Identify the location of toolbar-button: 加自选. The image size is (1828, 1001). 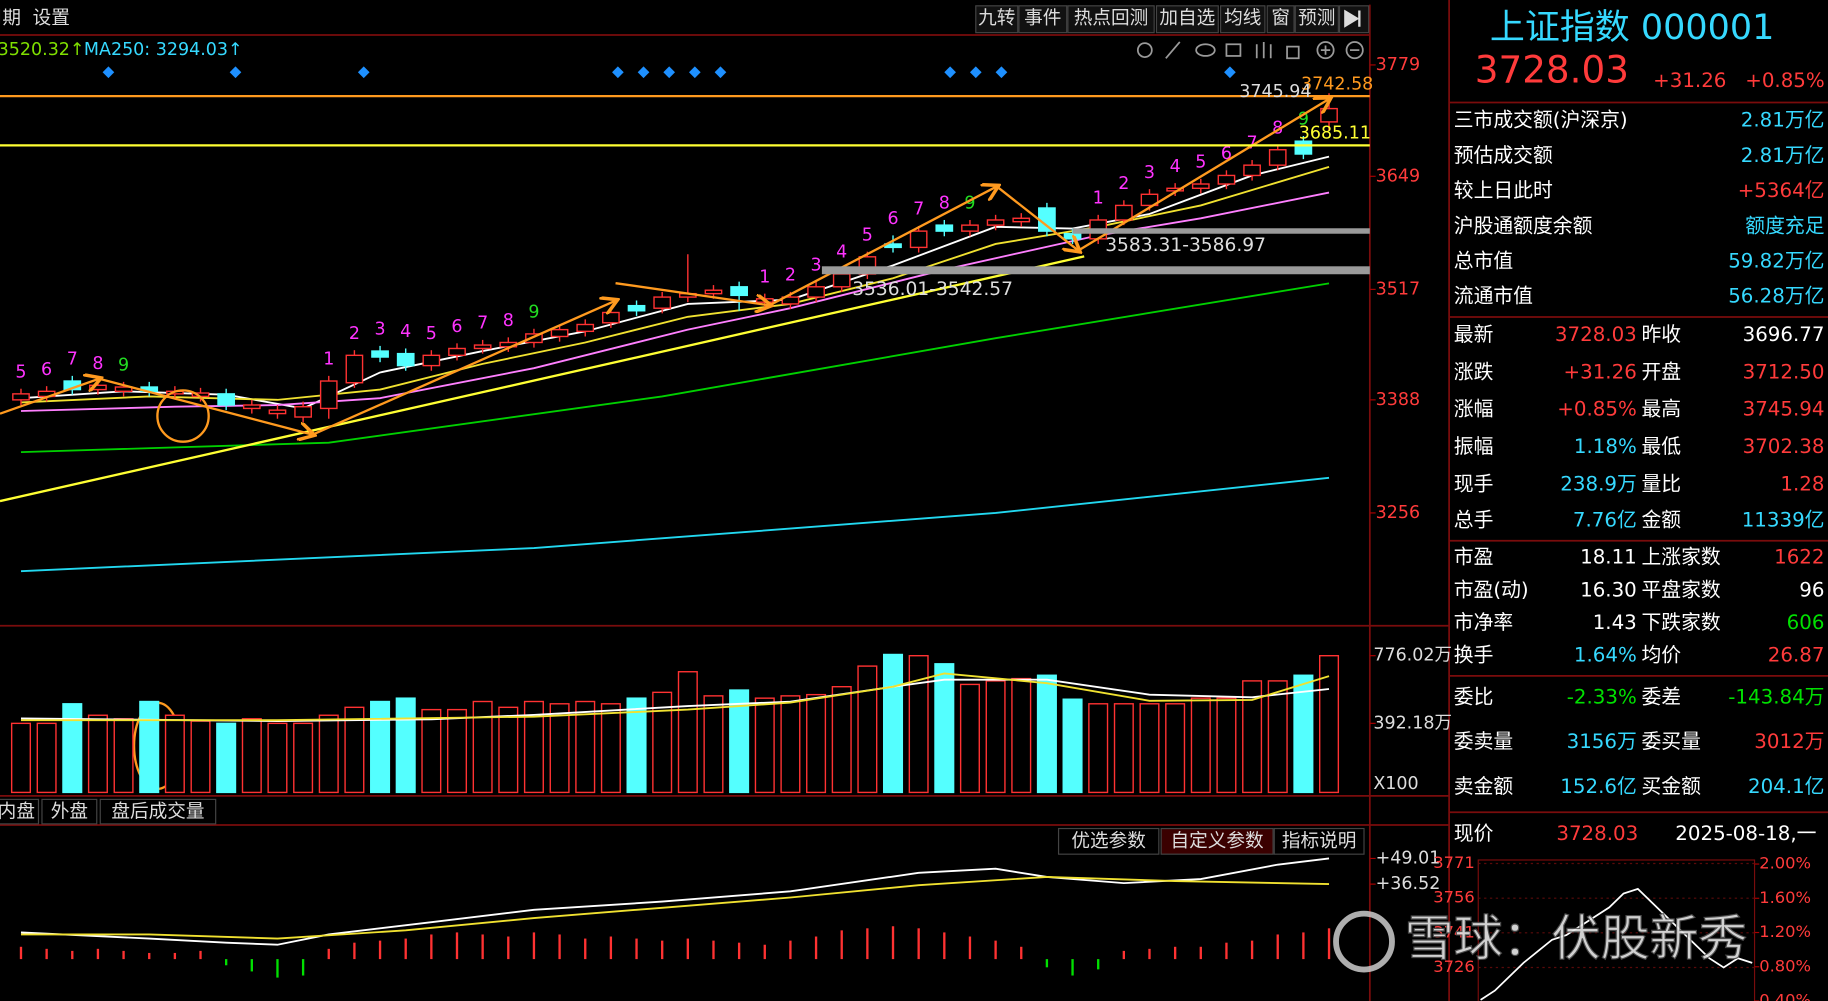
(1187, 18).